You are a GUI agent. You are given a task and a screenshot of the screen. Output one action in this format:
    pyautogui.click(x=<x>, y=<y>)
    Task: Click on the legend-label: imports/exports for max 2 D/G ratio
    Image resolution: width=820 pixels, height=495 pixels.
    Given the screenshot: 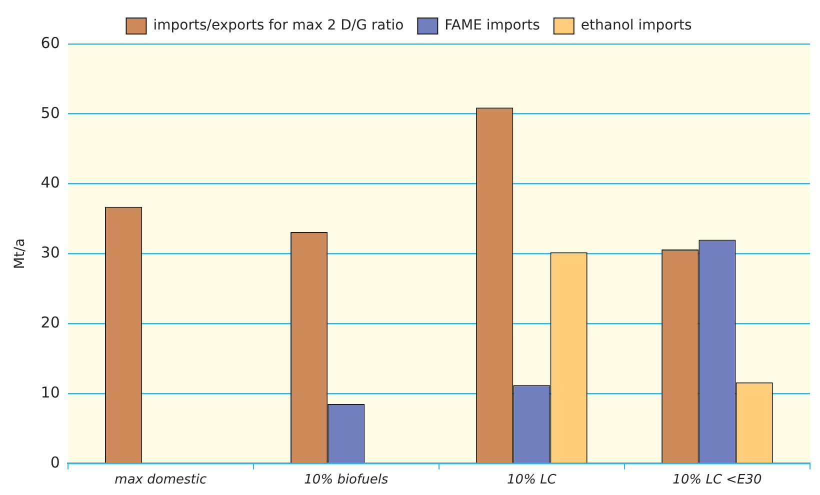 What is the action you would take?
    pyautogui.click(x=278, y=26)
    